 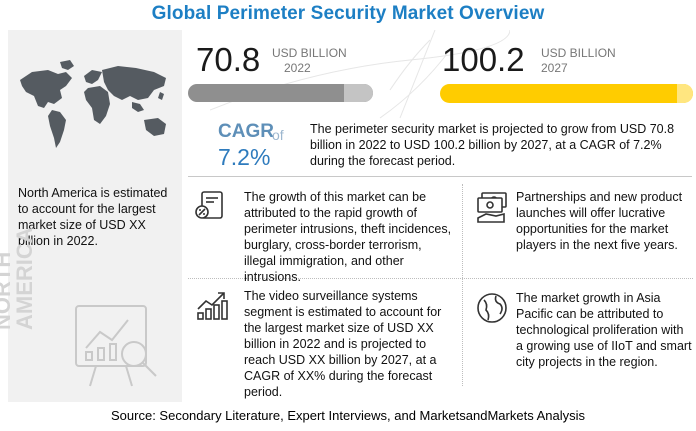 What do you see at coordinates (463, 285) in the screenshot?
I see `divider-vertical` at bounding box center [463, 285].